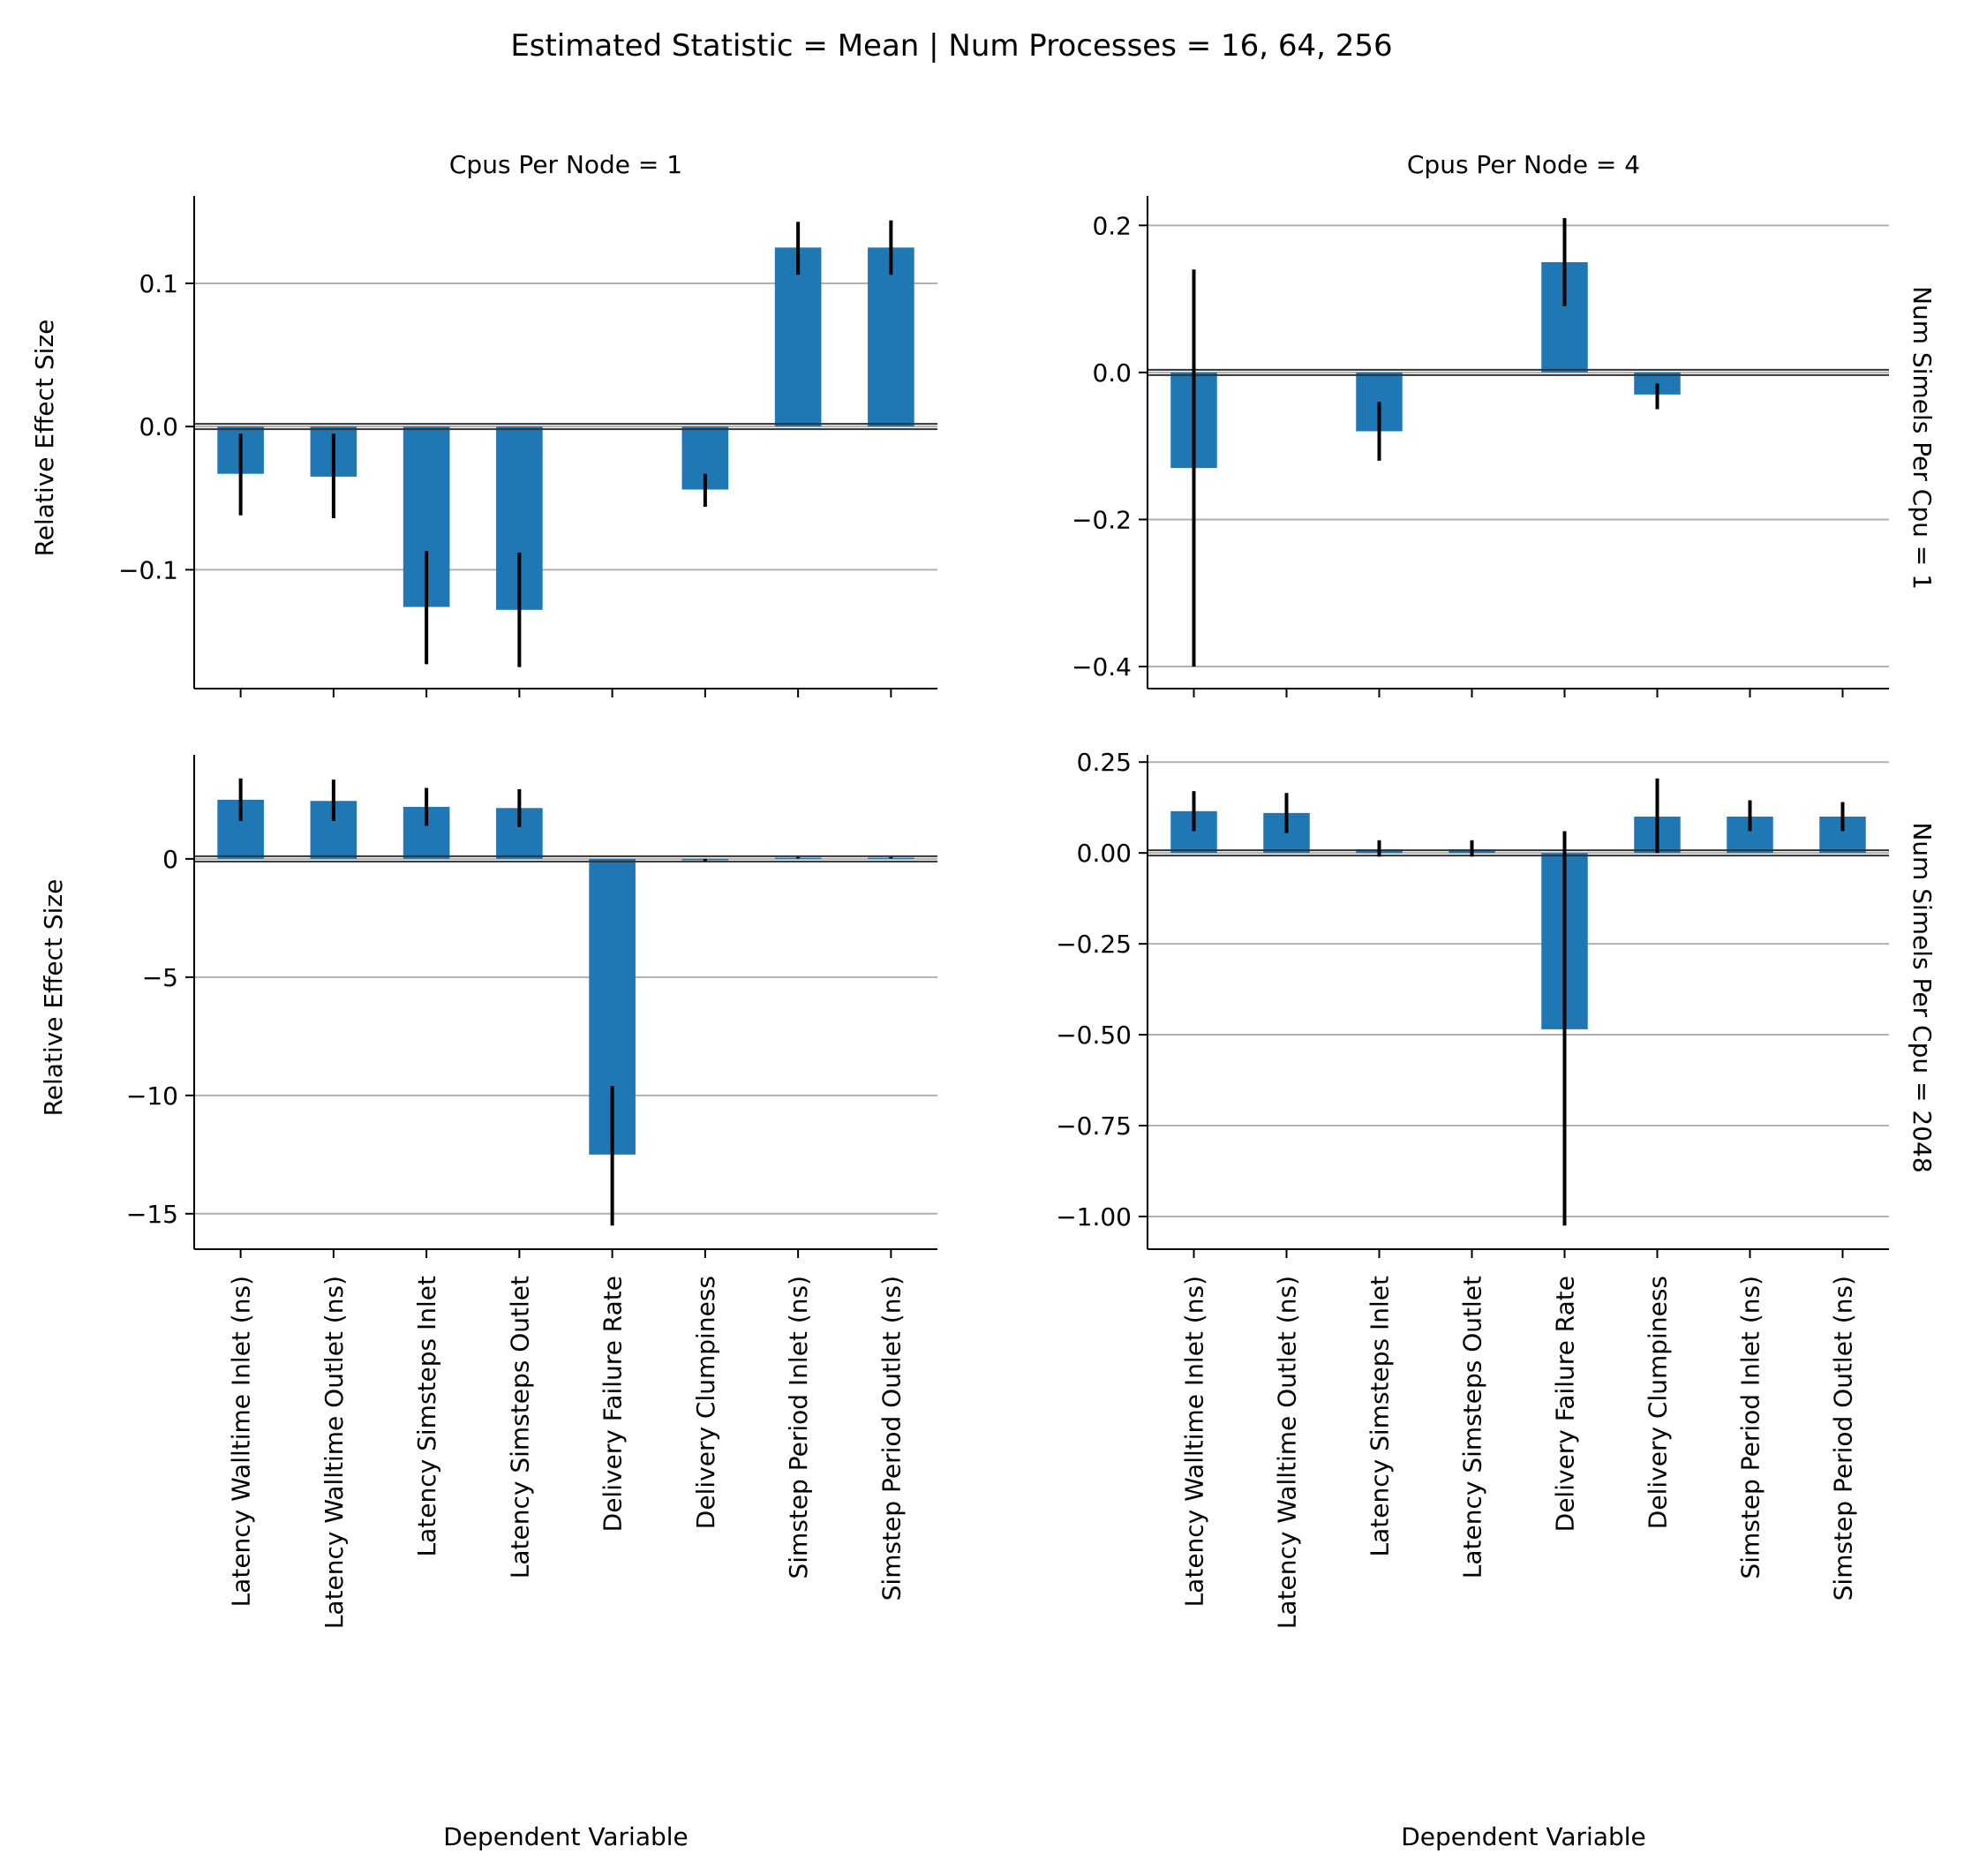 The height and width of the screenshot is (1876, 1964). Describe the element at coordinates (1523, 1836) in the screenshot. I see `x-axis-label-right: Dependent Variable` at that location.